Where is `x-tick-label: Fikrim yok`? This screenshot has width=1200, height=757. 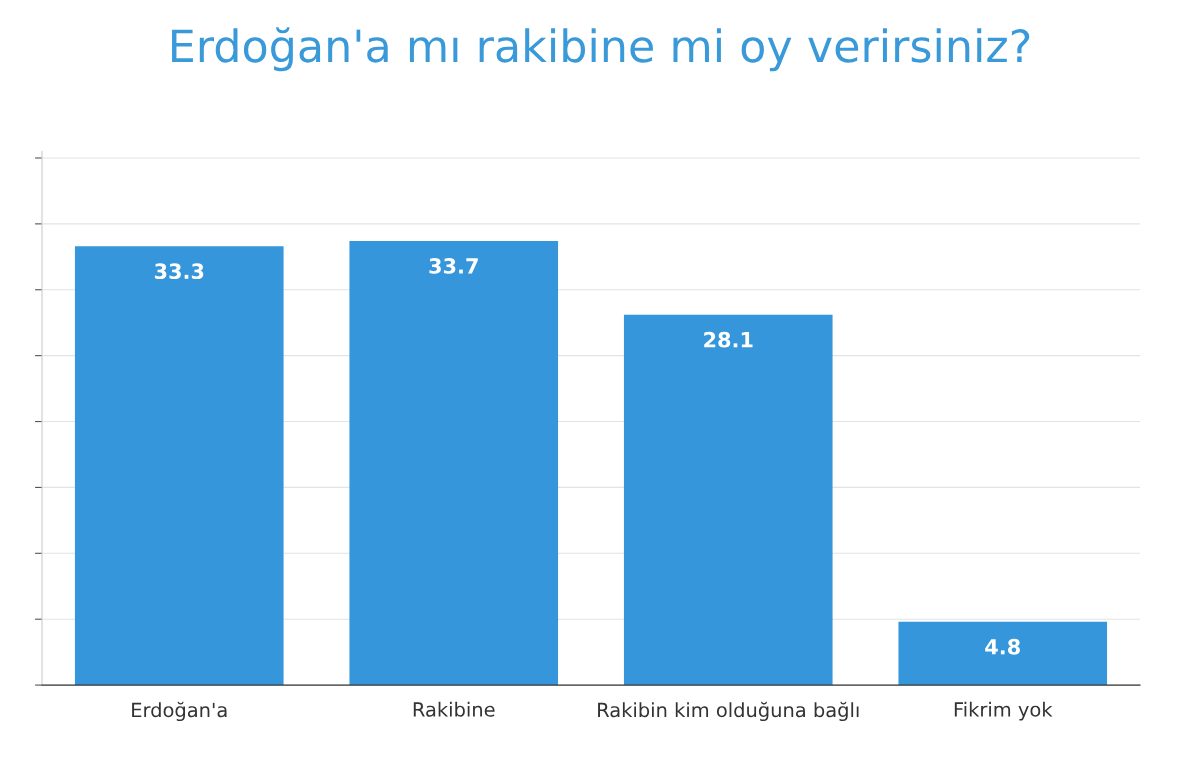
x-tick-label: Fikrim yok is located at coordinates (1003, 711).